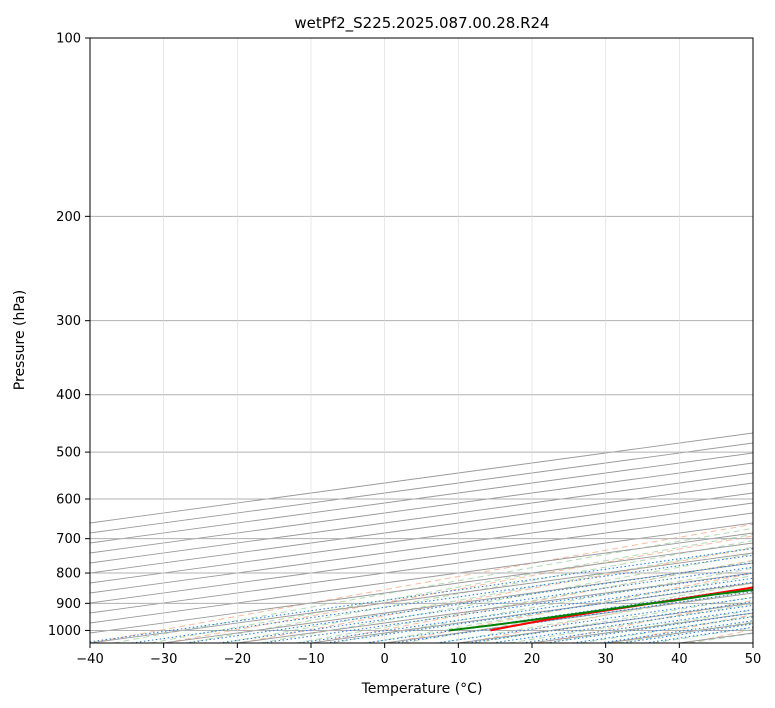 The height and width of the screenshot is (708, 775). I want to click on x-tick-label: 20, so click(532, 659).